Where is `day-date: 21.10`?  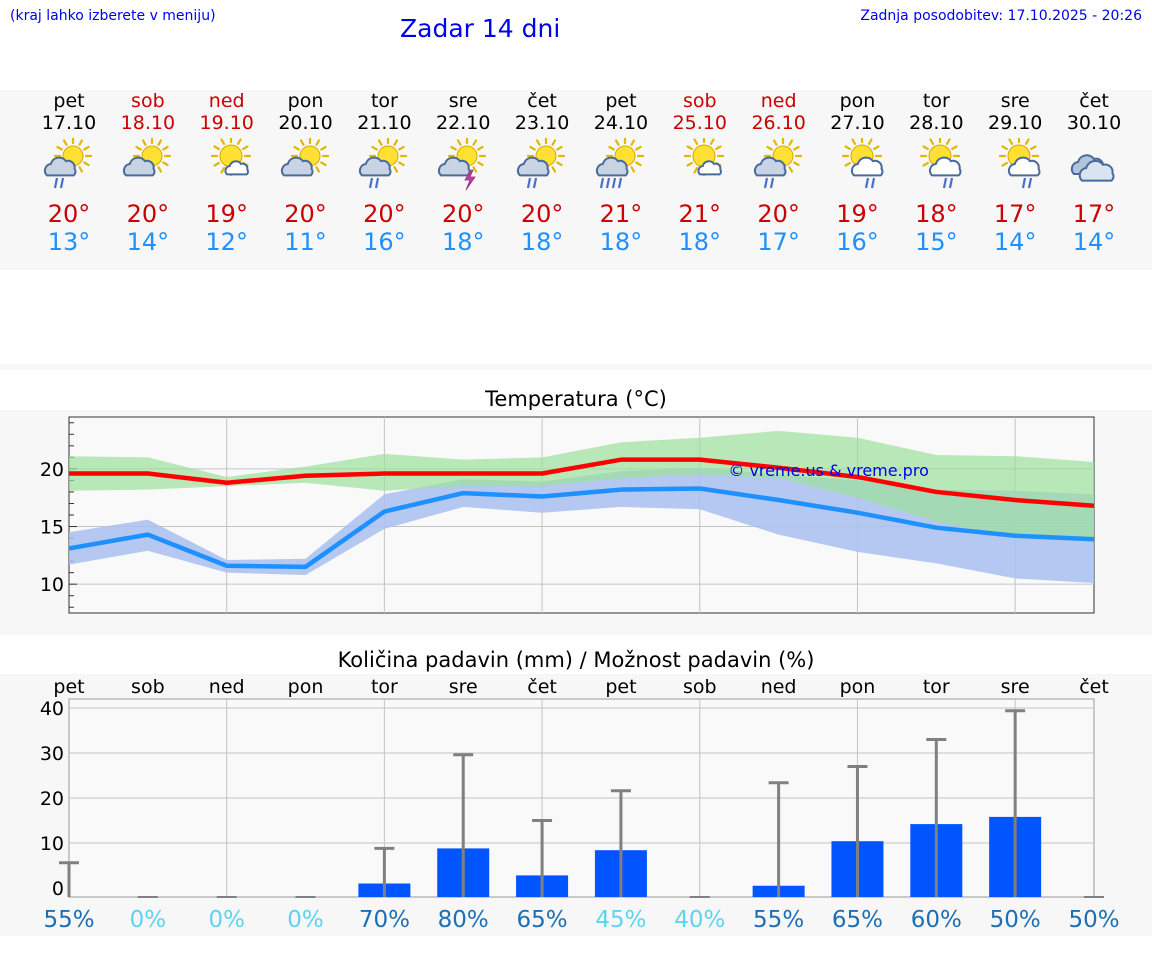
day-date: 21.10 is located at coordinates (384, 123).